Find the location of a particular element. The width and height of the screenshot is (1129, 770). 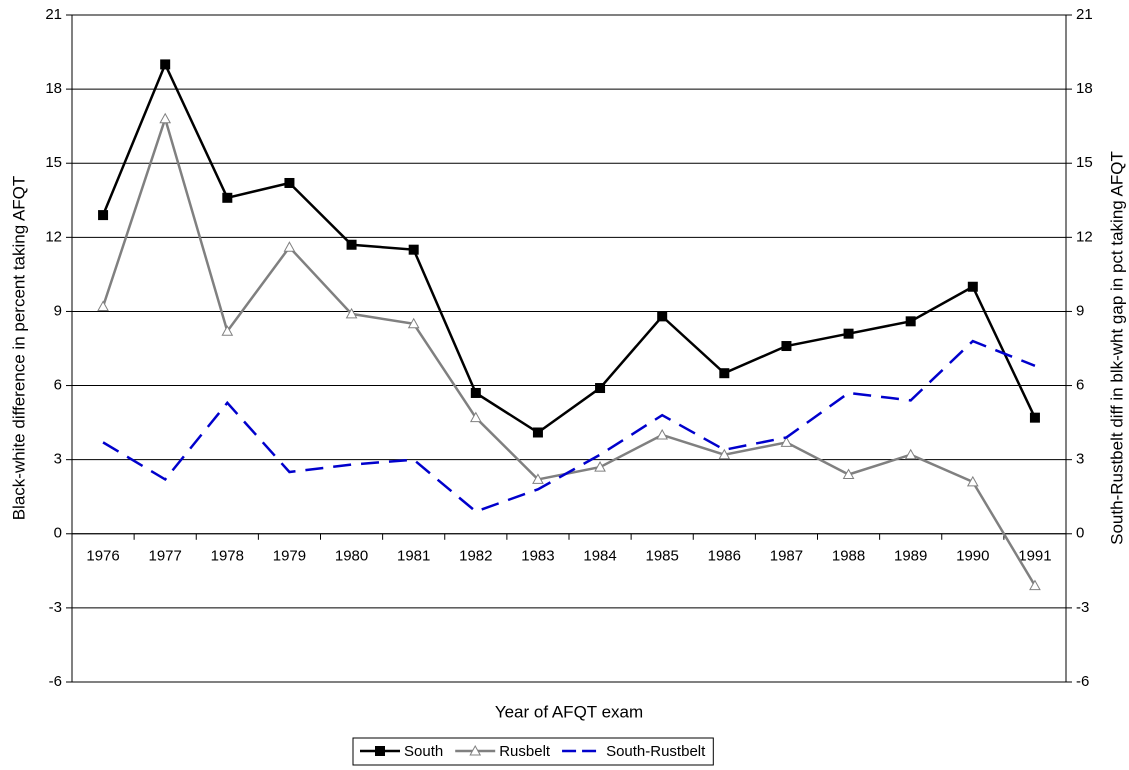

y2-tick-label: 9 is located at coordinates (1080, 310).